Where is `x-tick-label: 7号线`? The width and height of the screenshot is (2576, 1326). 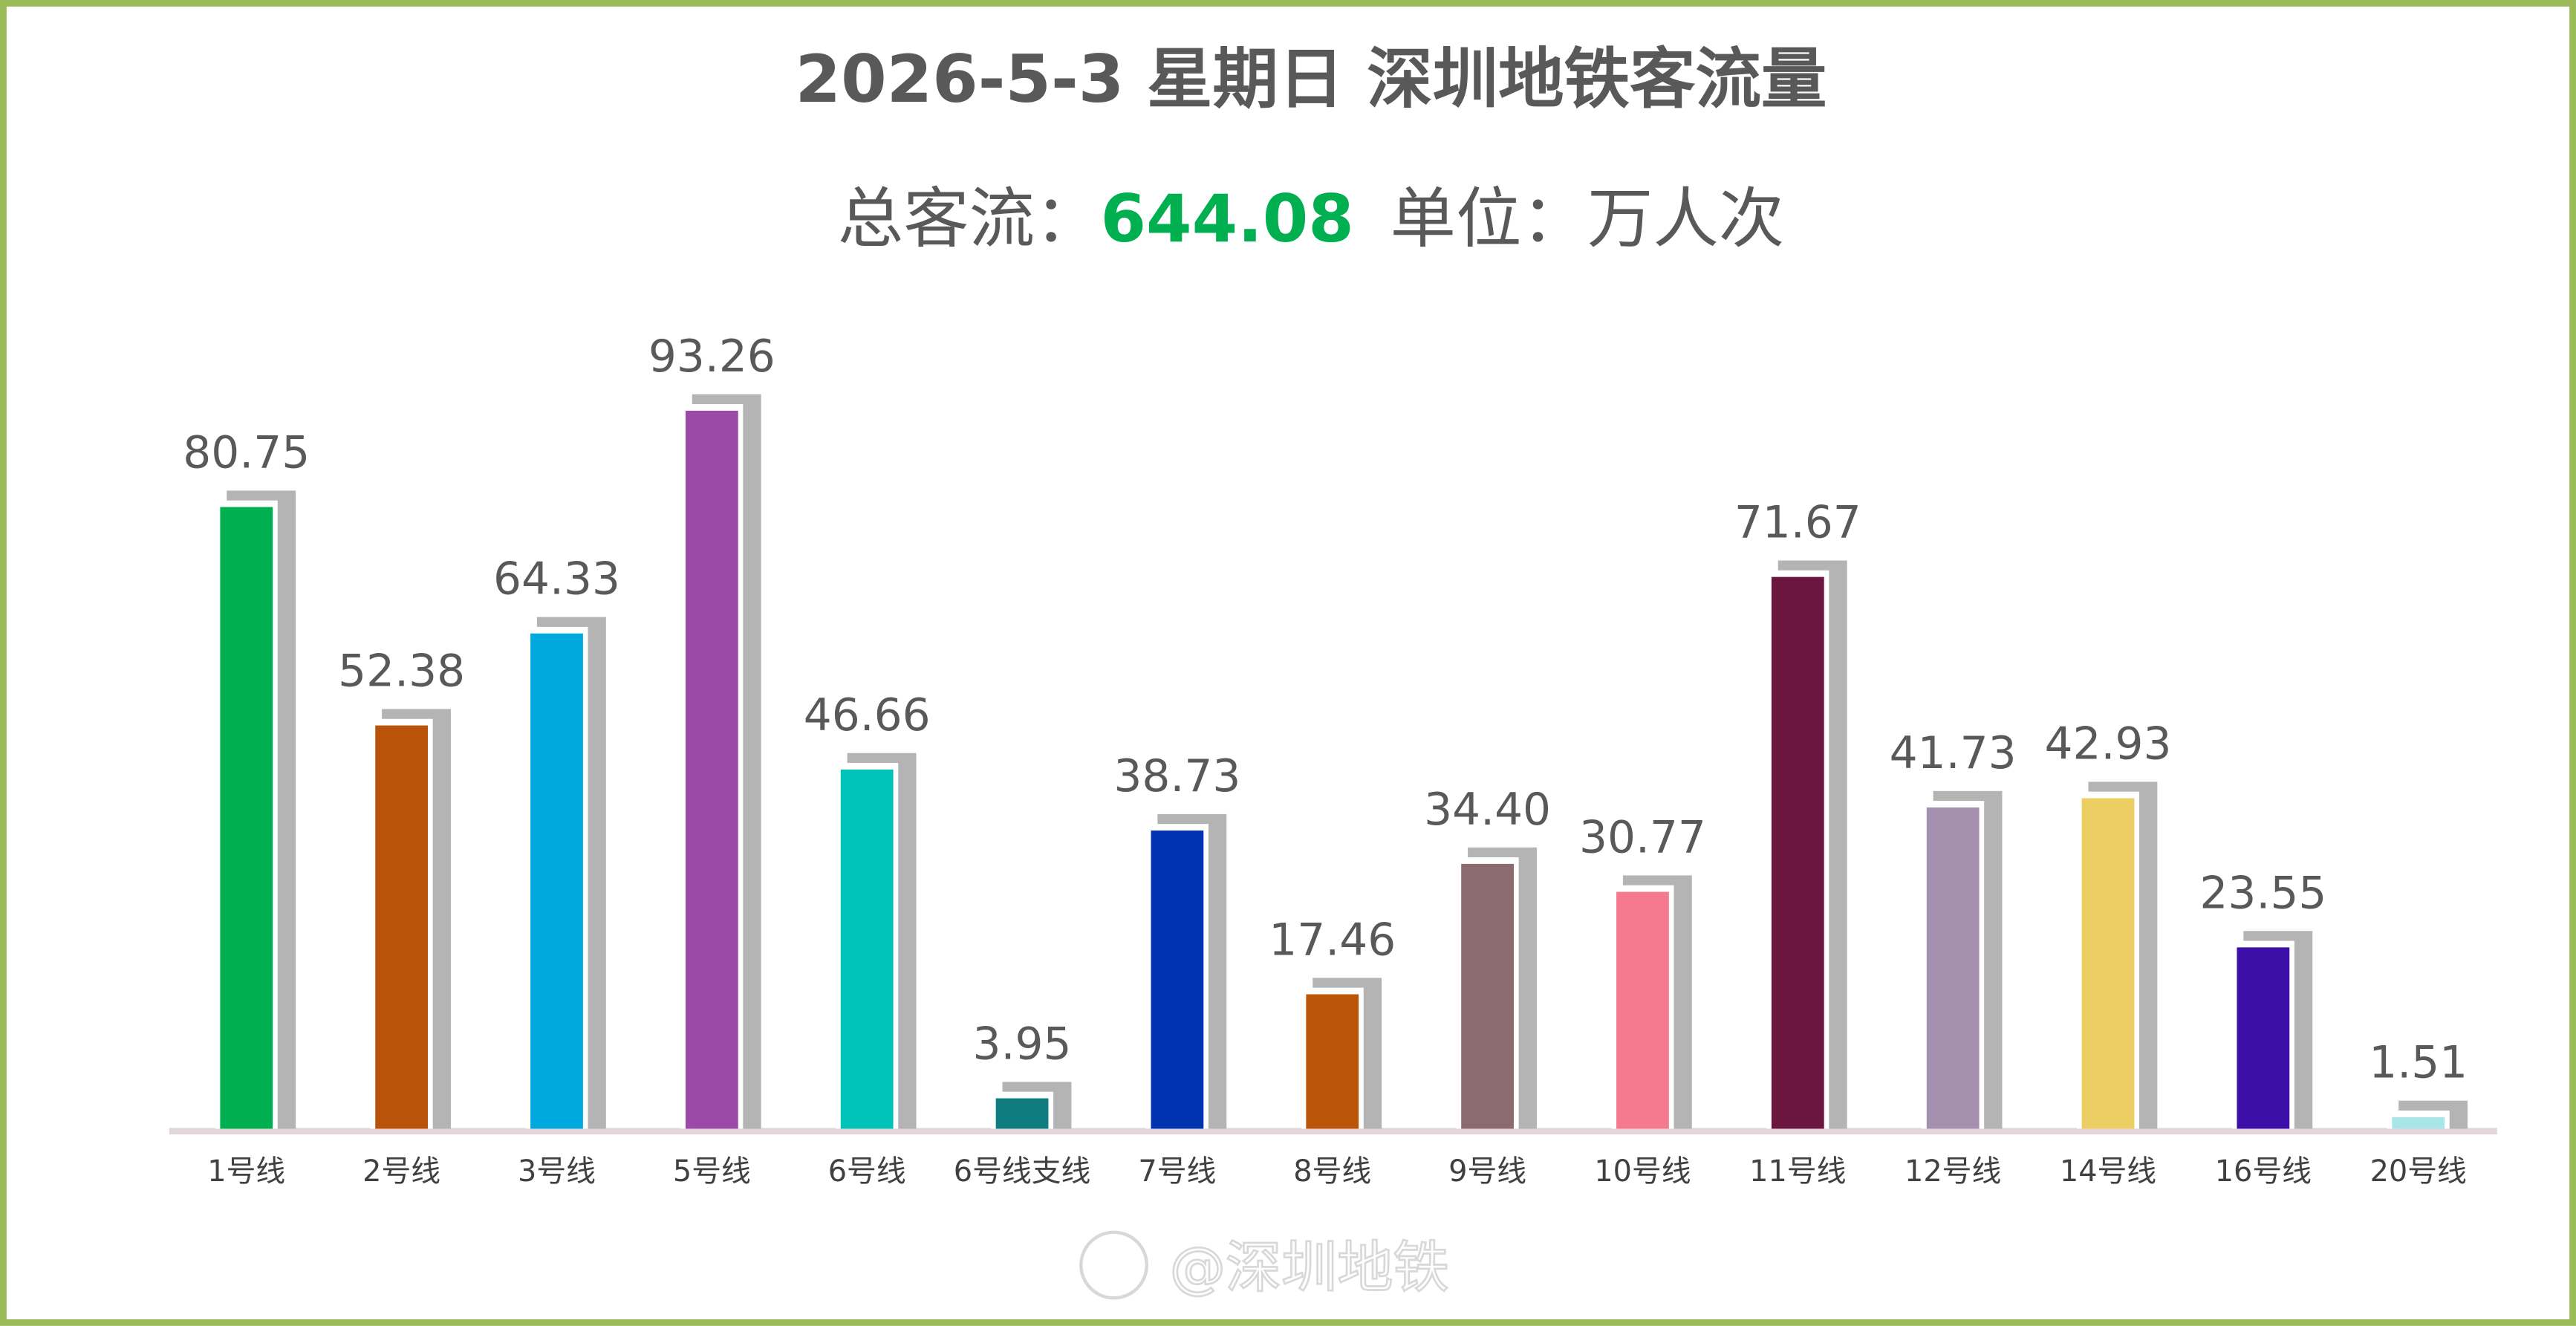 x-tick-label: 7号线 is located at coordinates (1177, 1172).